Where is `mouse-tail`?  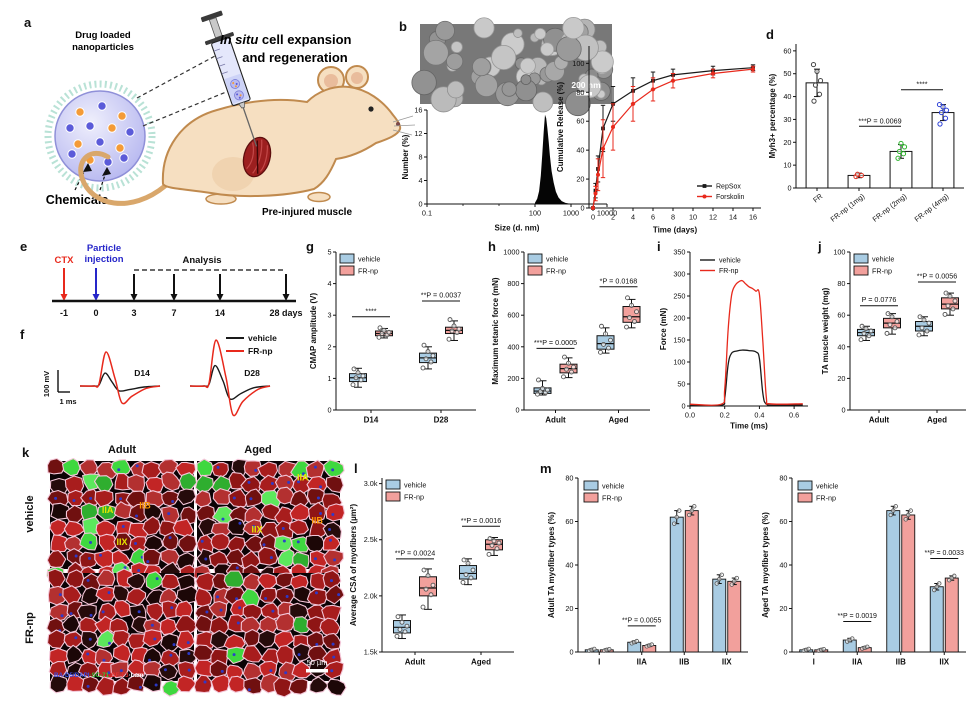
mouse-tail is located at coordinates (123, 178).